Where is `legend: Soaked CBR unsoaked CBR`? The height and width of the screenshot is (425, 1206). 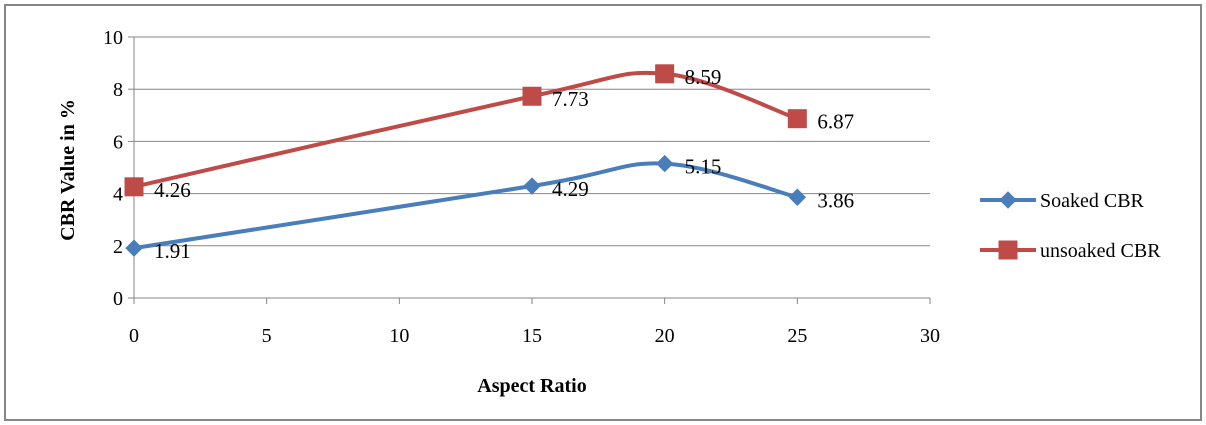
legend: Soaked CBR unsoaked CBR is located at coordinates (1070, 226).